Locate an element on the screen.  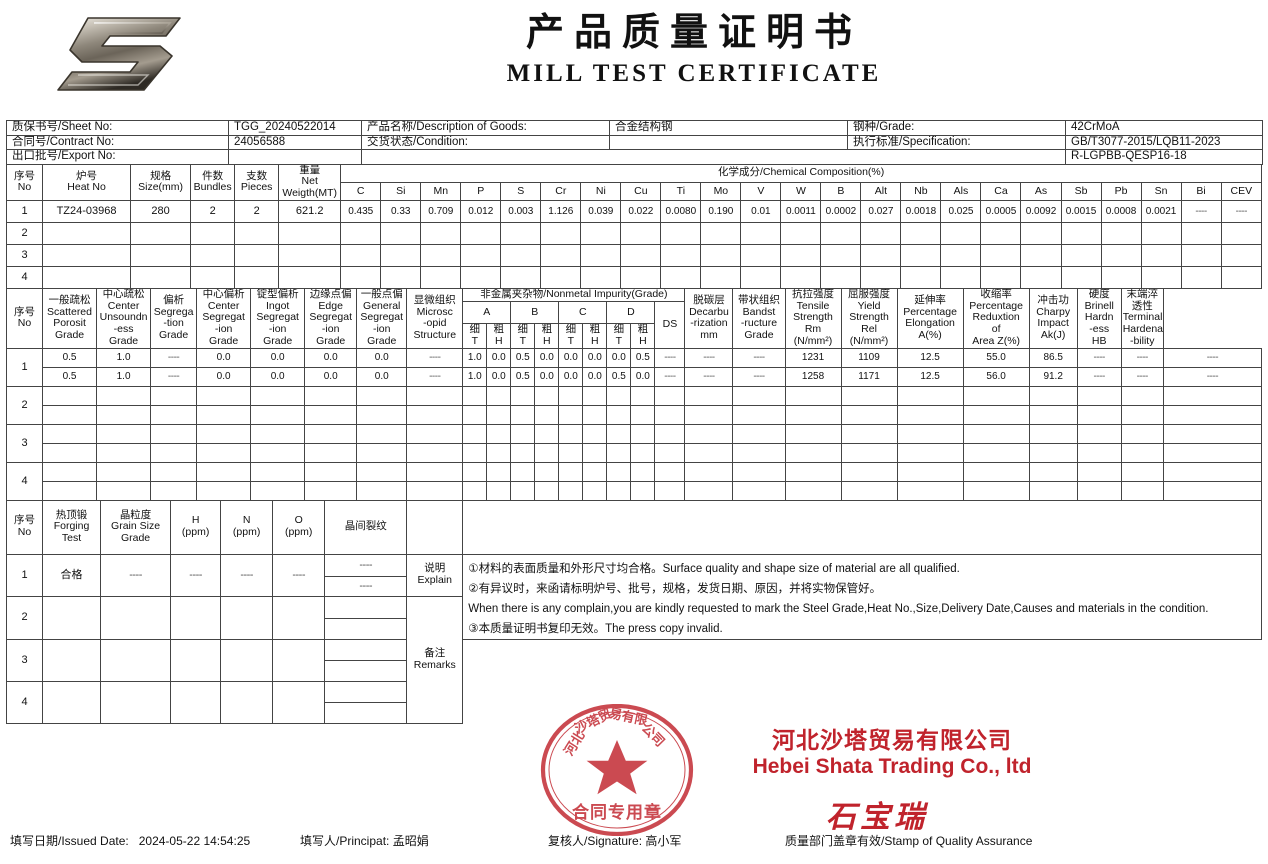
table-row is located at coordinates (634, 713).